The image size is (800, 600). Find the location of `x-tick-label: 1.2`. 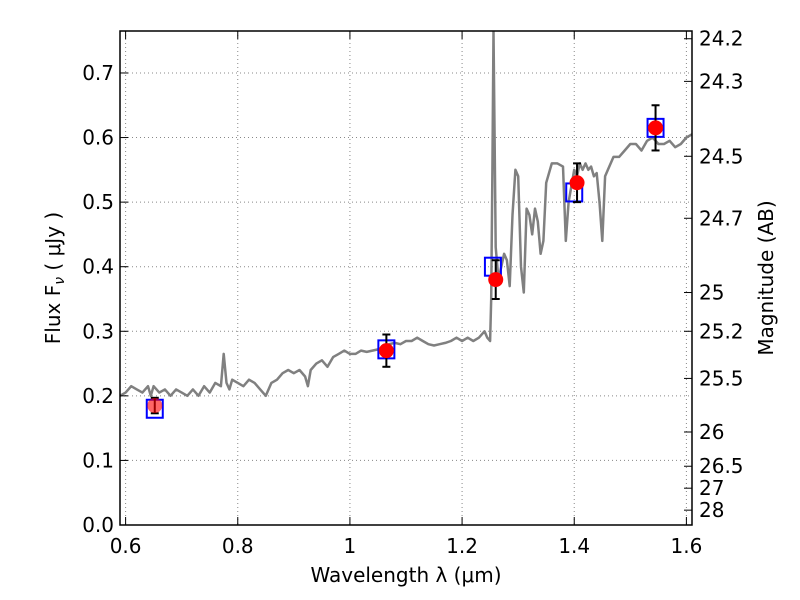

x-tick-label: 1.2 is located at coordinates (462, 546).